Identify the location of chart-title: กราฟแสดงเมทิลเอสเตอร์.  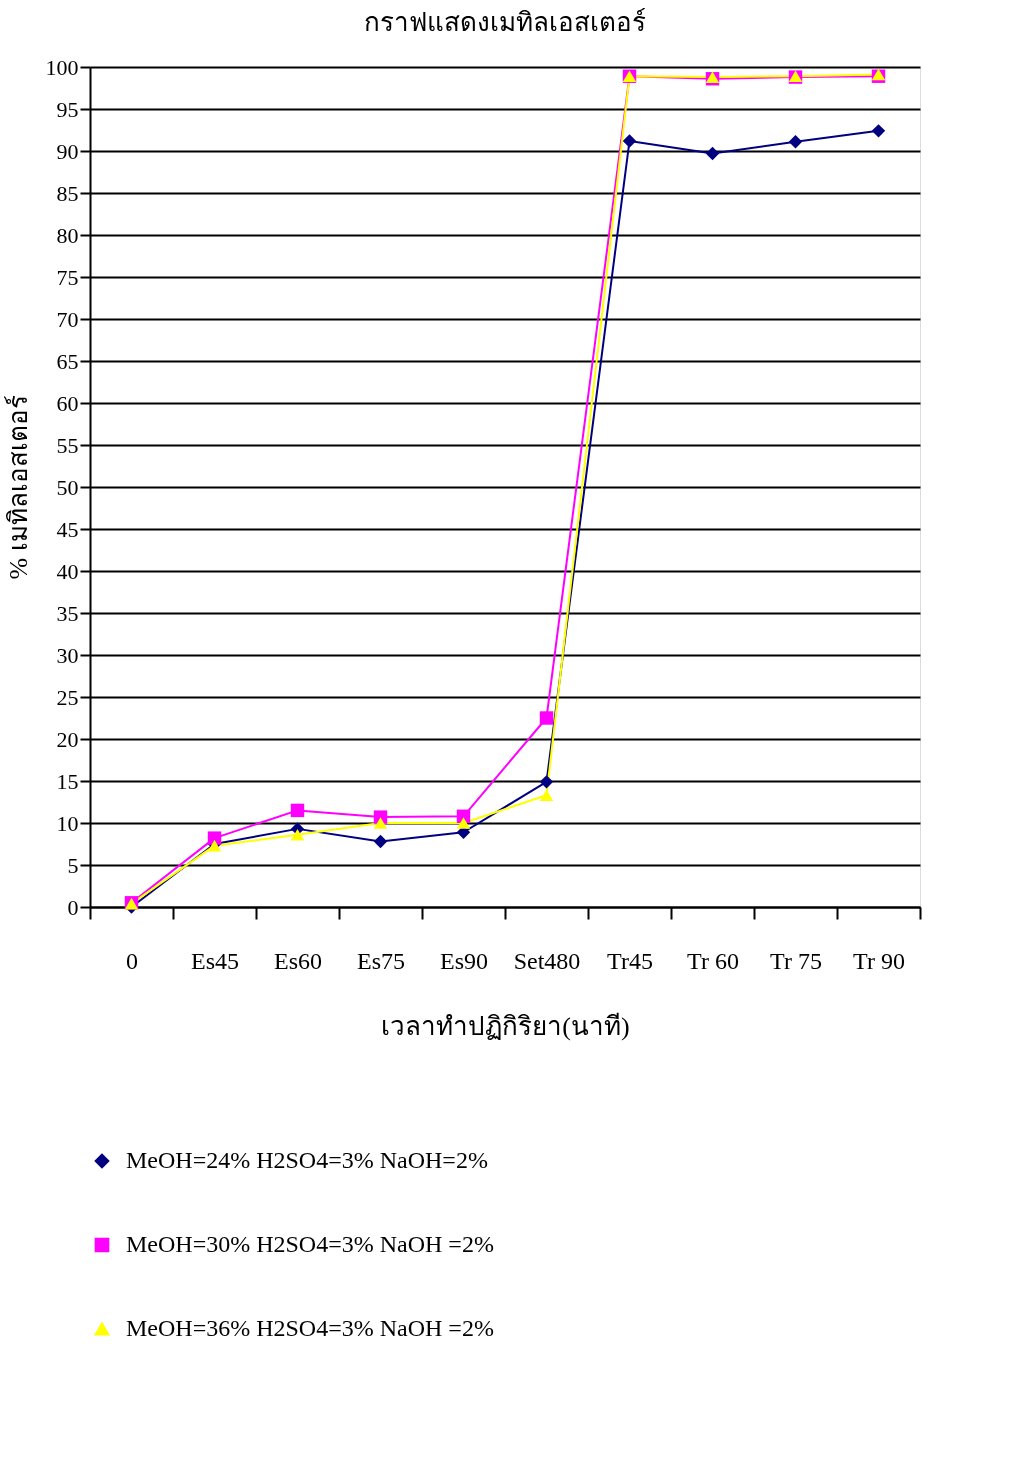
(505, 22).